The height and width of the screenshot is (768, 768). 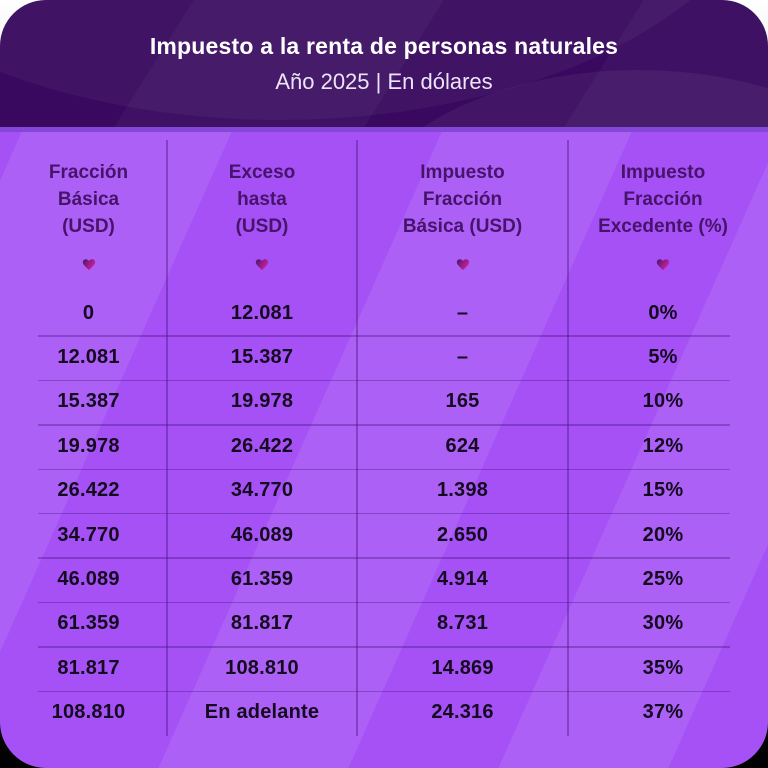 I want to click on cell-exceso-hasta: 26.422, so click(x=262, y=445).